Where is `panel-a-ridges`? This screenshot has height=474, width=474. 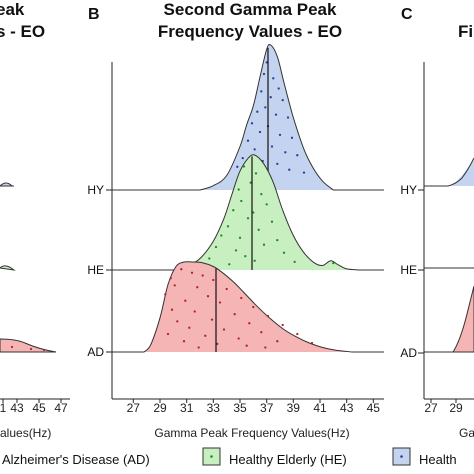 panel-a-ridges is located at coordinates (28, 267).